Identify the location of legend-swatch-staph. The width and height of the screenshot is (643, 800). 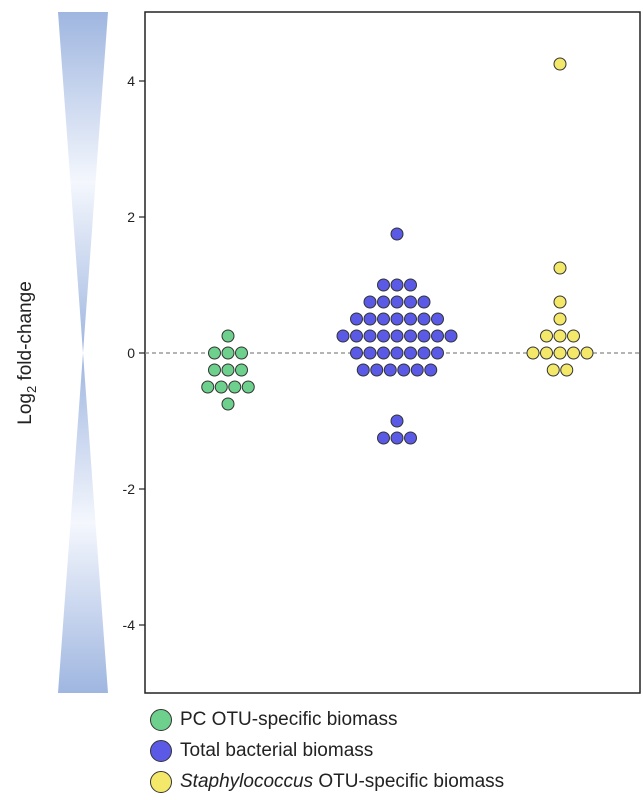
(161, 781).